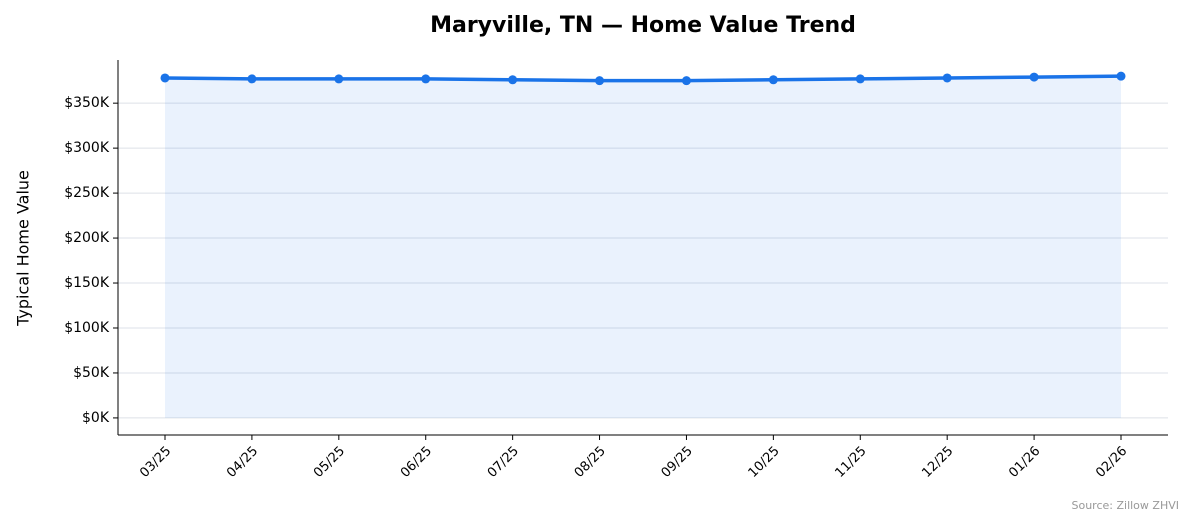 Image resolution: width=1194 pixels, height=529 pixels. What do you see at coordinates (87, 103) in the screenshot?
I see `y-tick-label: $350K` at bounding box center [87, 103].